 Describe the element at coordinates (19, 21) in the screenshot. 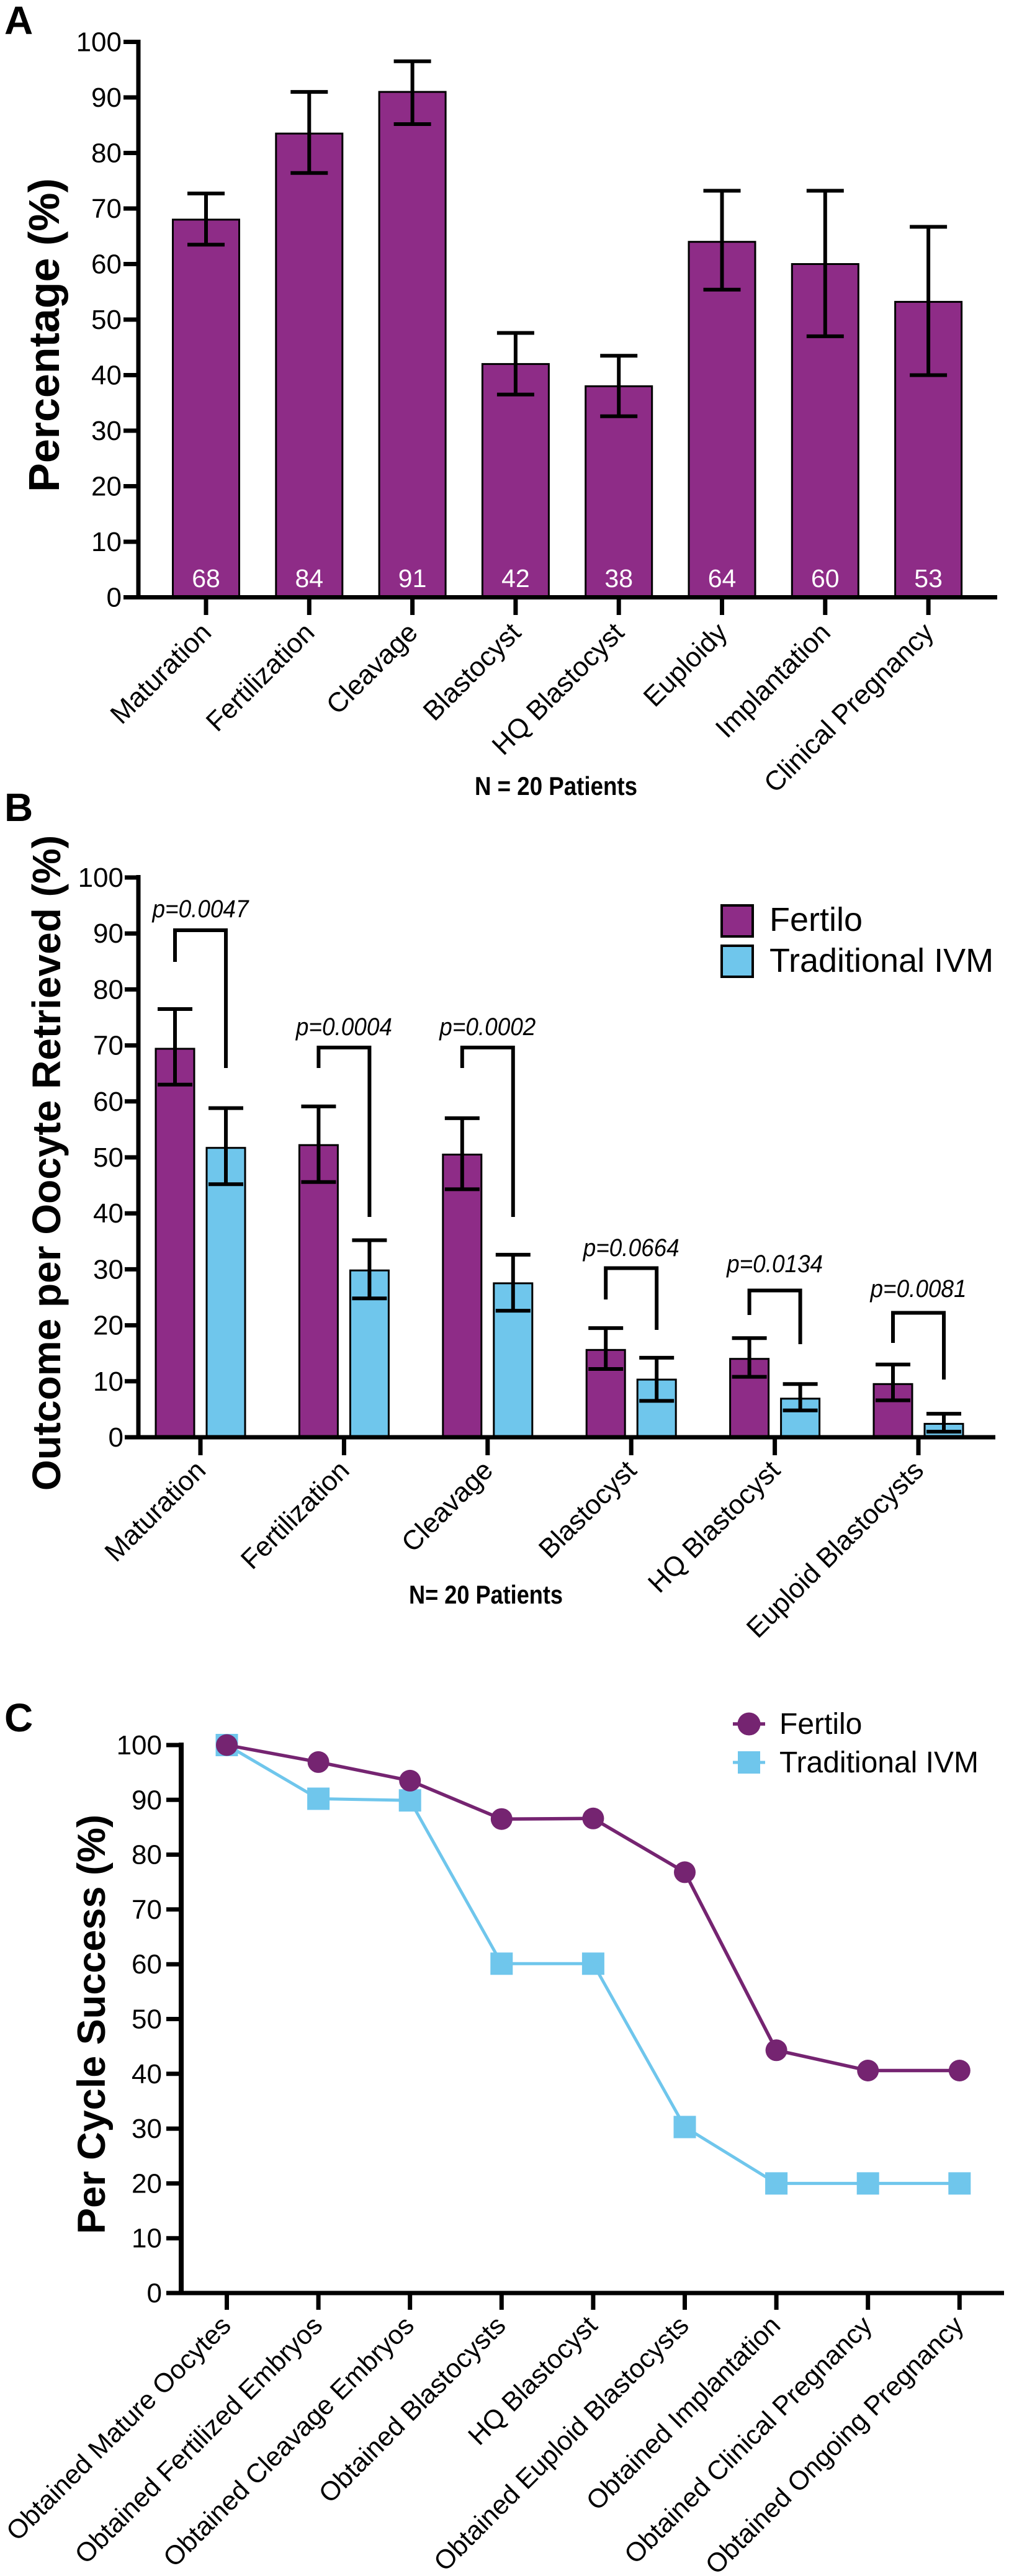

I see `svg-text: A` at that location.